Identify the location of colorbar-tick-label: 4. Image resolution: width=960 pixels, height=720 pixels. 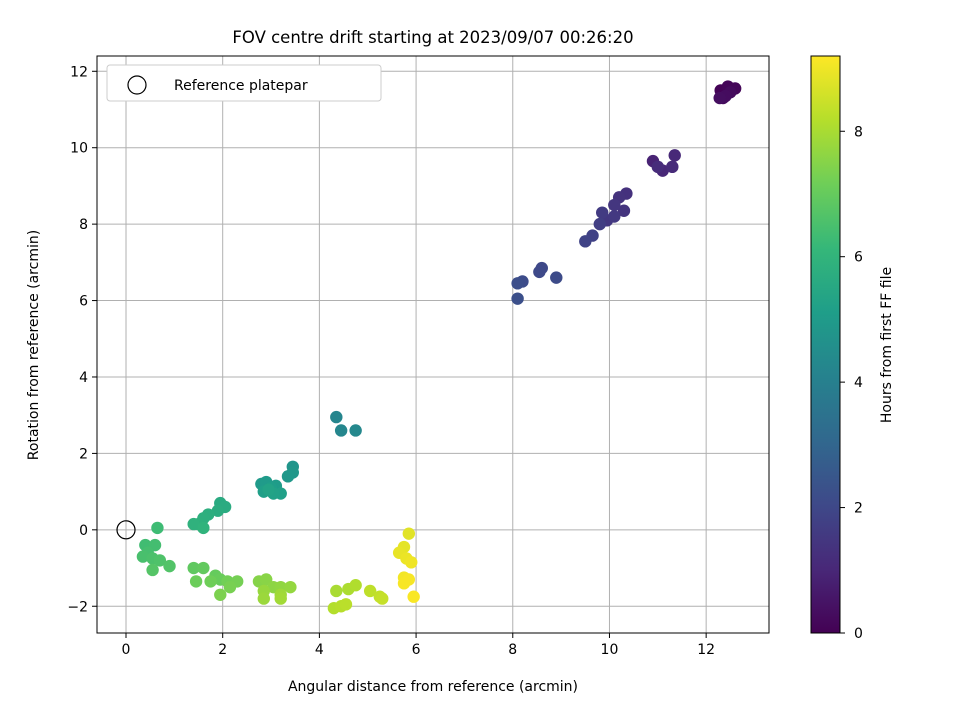
(858, 383).